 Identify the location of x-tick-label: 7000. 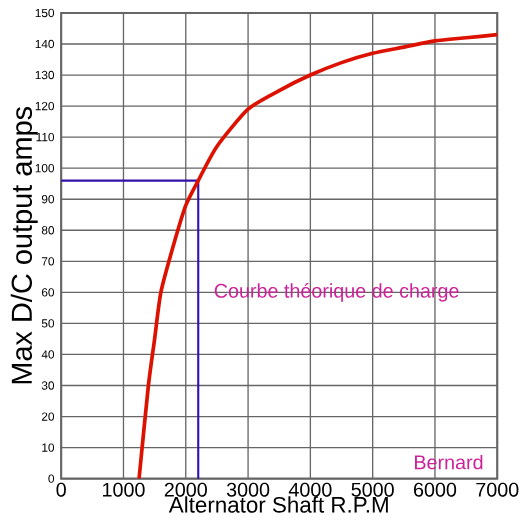
(497, 489).